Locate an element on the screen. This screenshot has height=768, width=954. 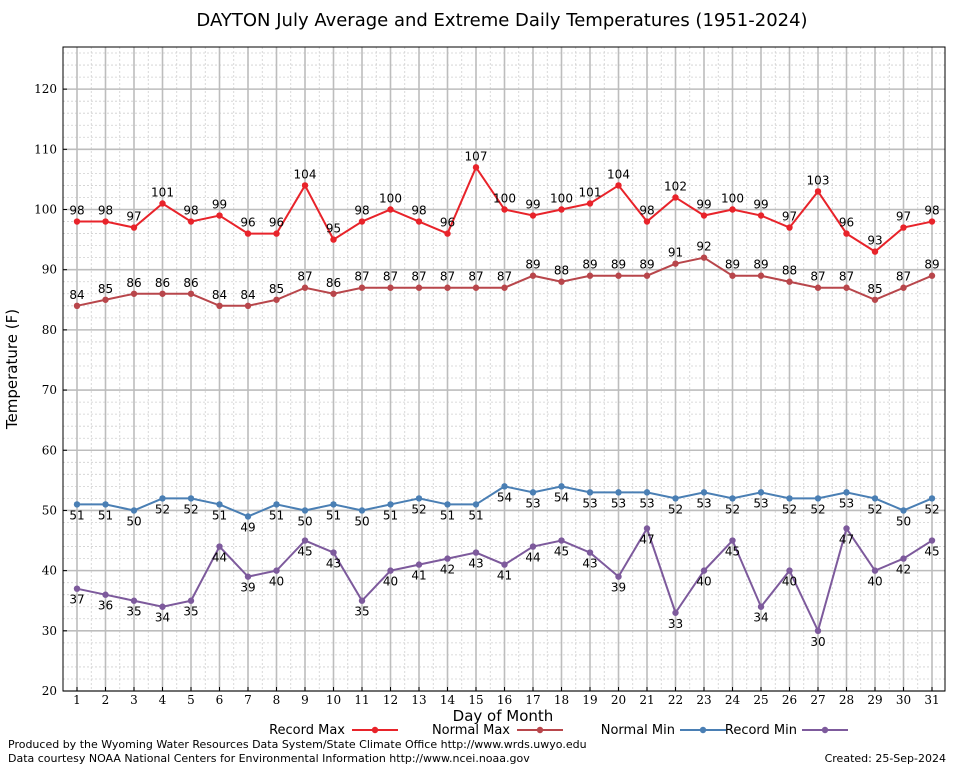
x-tick-label: 29 is located at coordinates (874, 700).